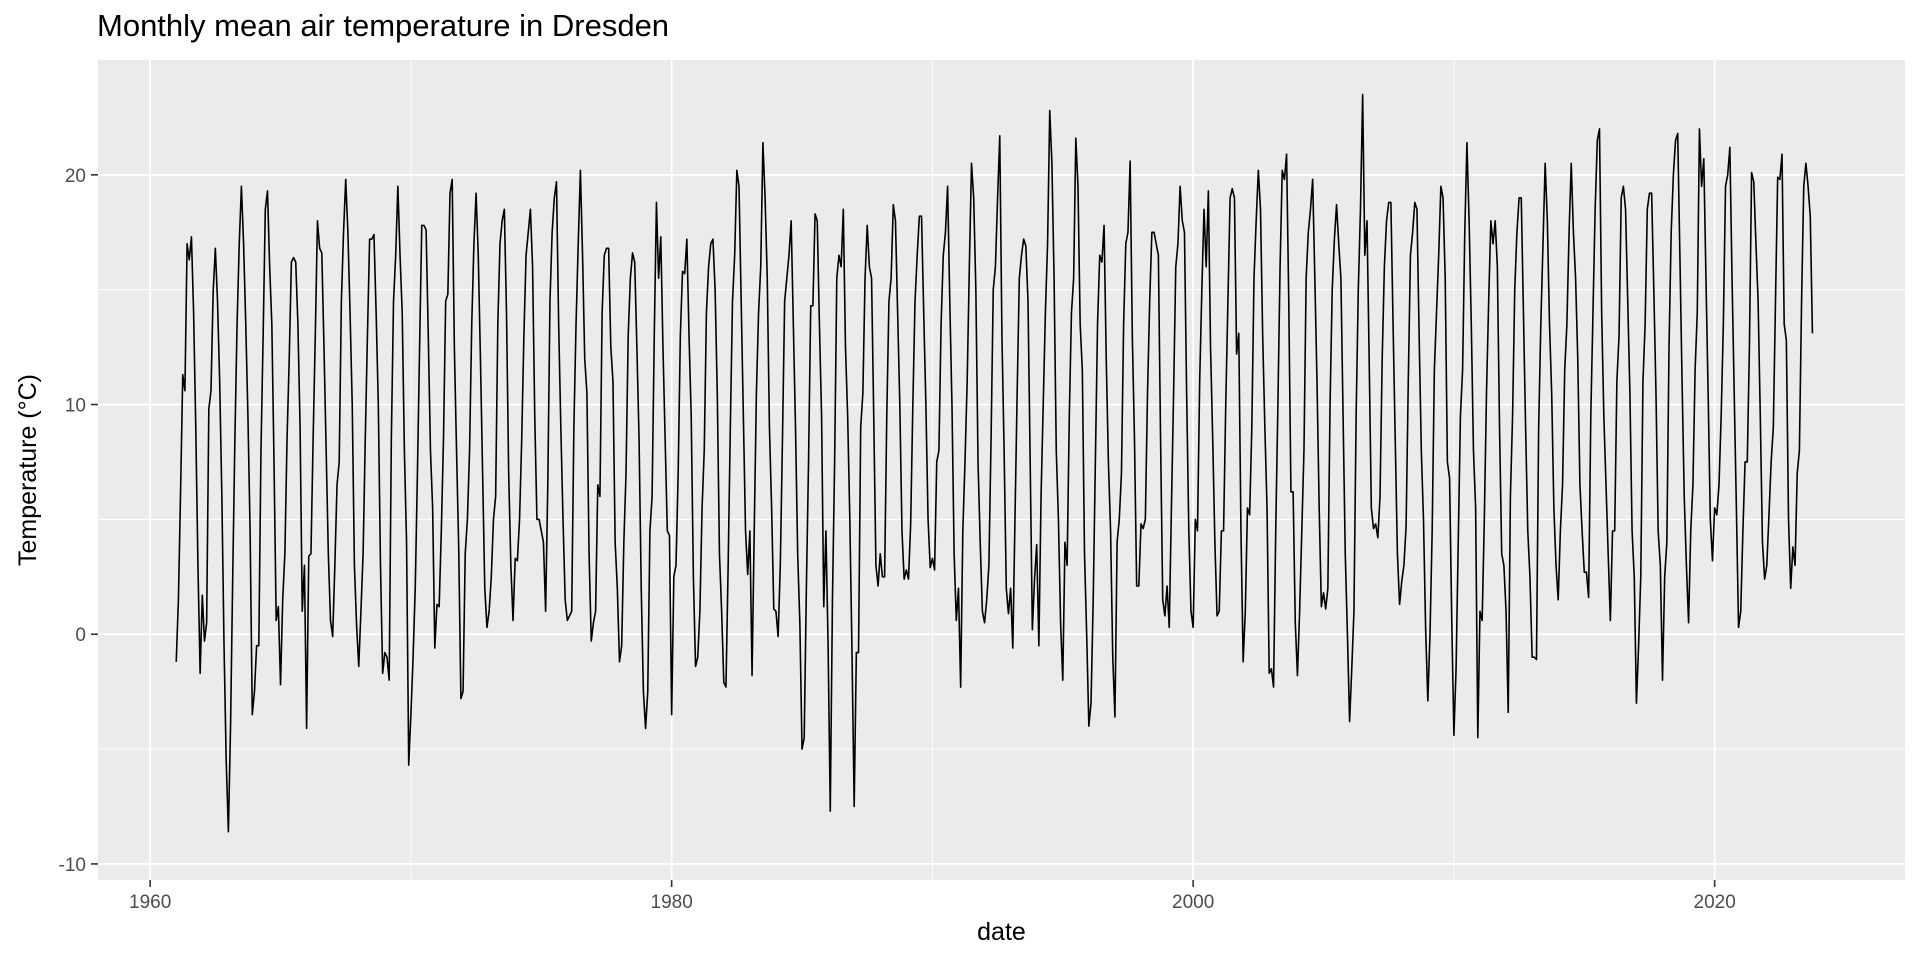 This screenshot has height=960, width=1920. Describe the element at coordinates (78, 521) in the screenshot. I see `y-axis: -10 0 10 20` at that location.